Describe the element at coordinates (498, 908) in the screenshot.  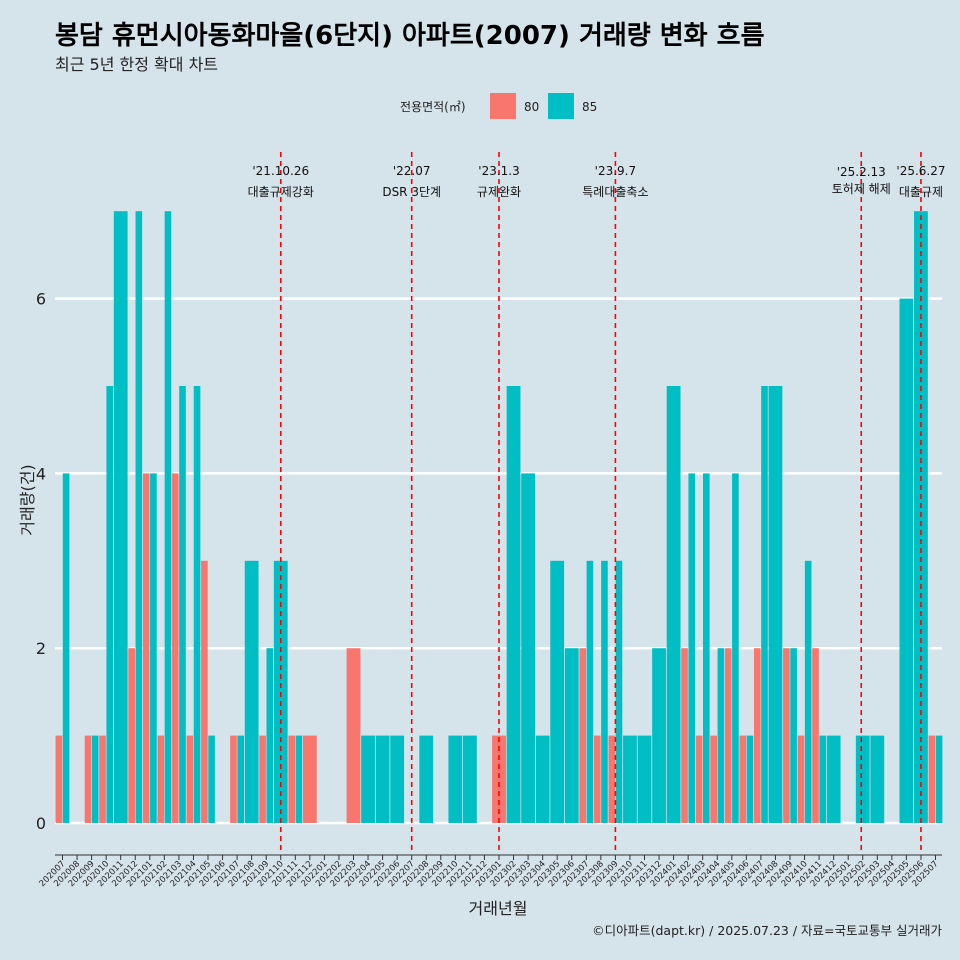
I see `x-axis-label: 거래년월` at that location.